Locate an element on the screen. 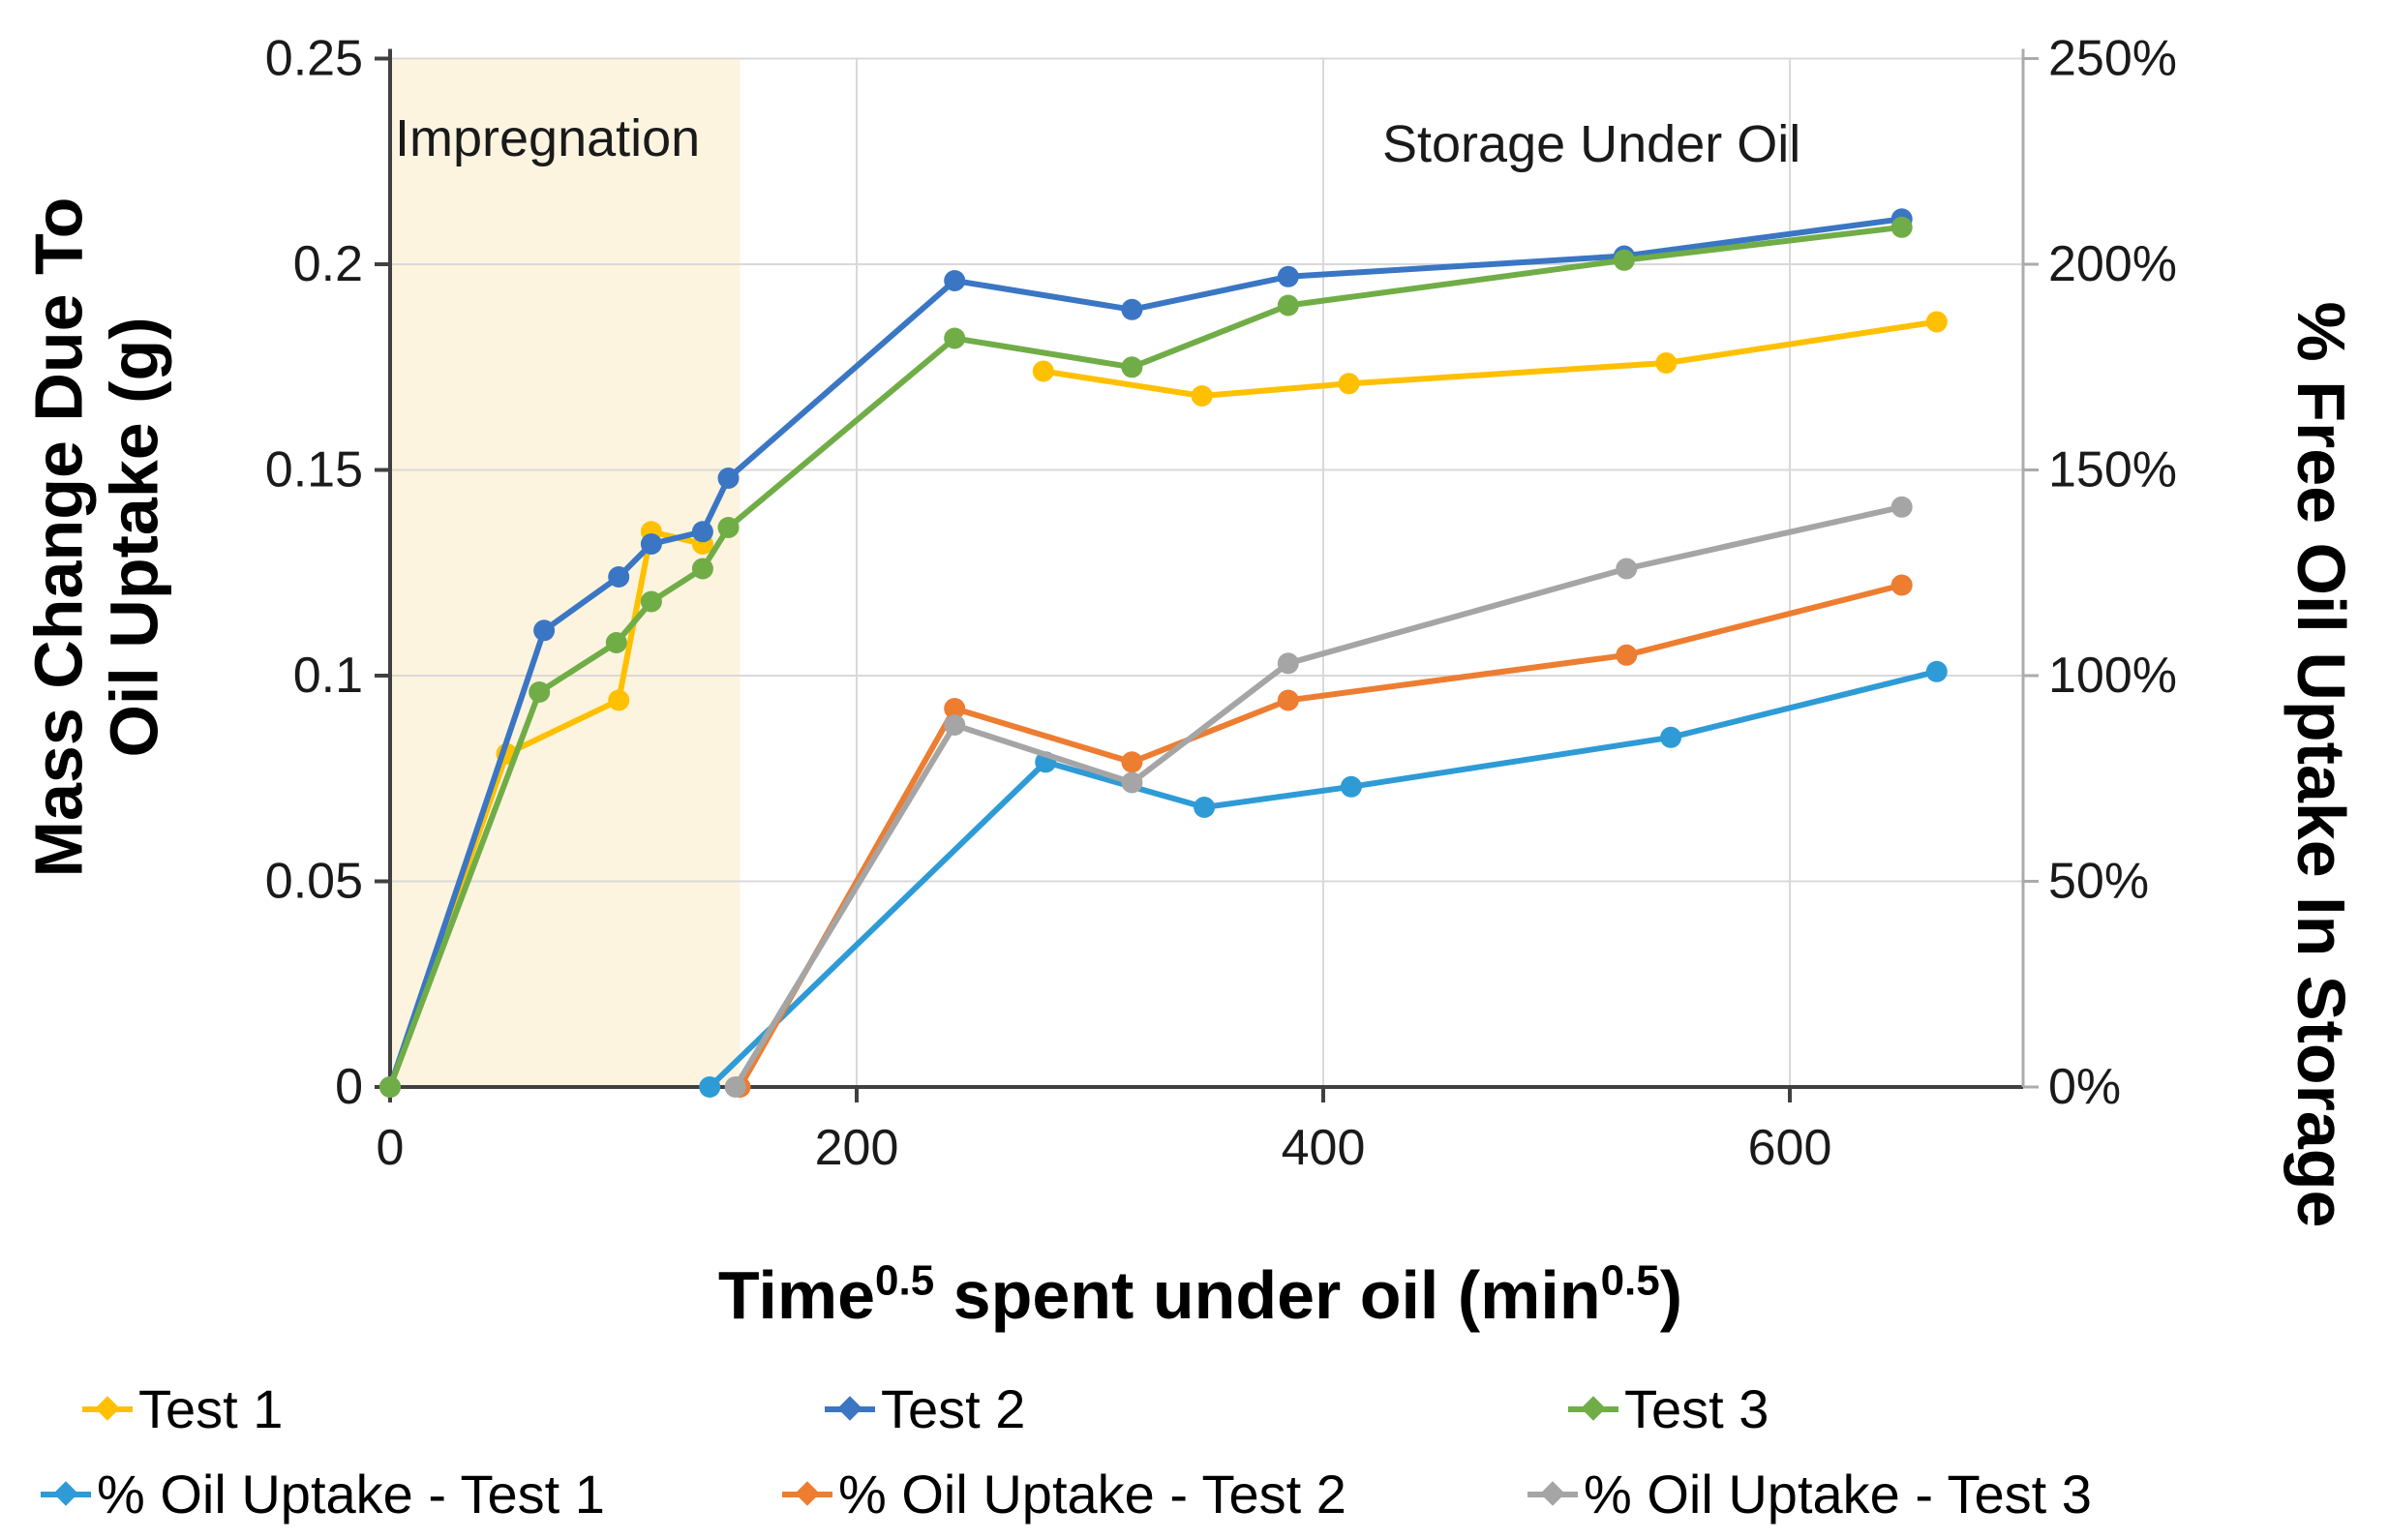 The image size is (2389, 1540). right-axis-tick-label: 0% is located at coordinates (2085, 1087).